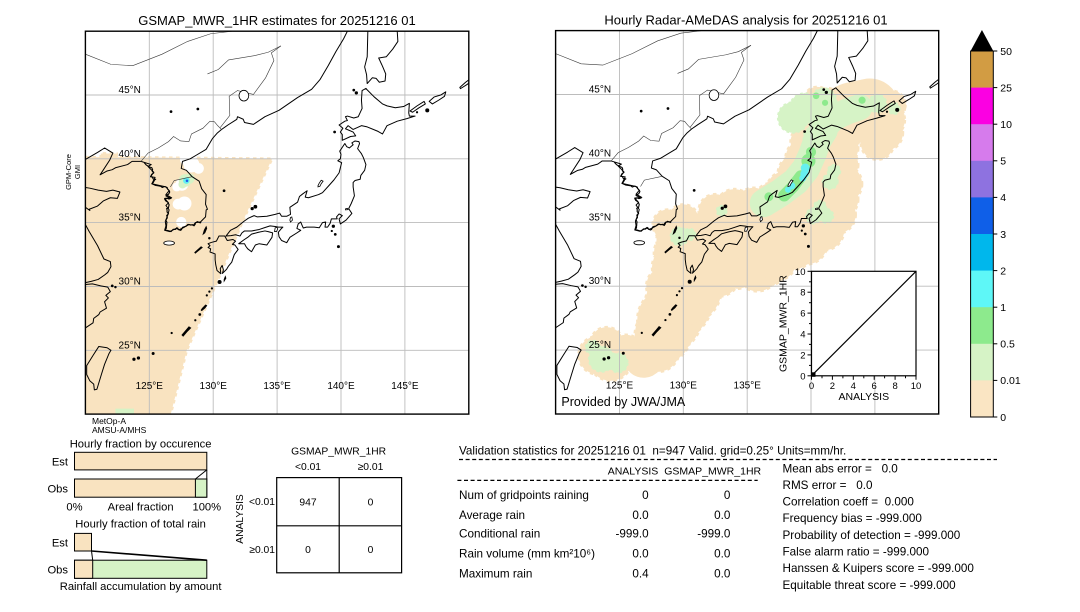 The height and width of the screenshot is (612, 1080). Describe the element at coordinates (140, 525) in the screenshot. I see `svg-text: Hourly fraction of total rain` at that location.